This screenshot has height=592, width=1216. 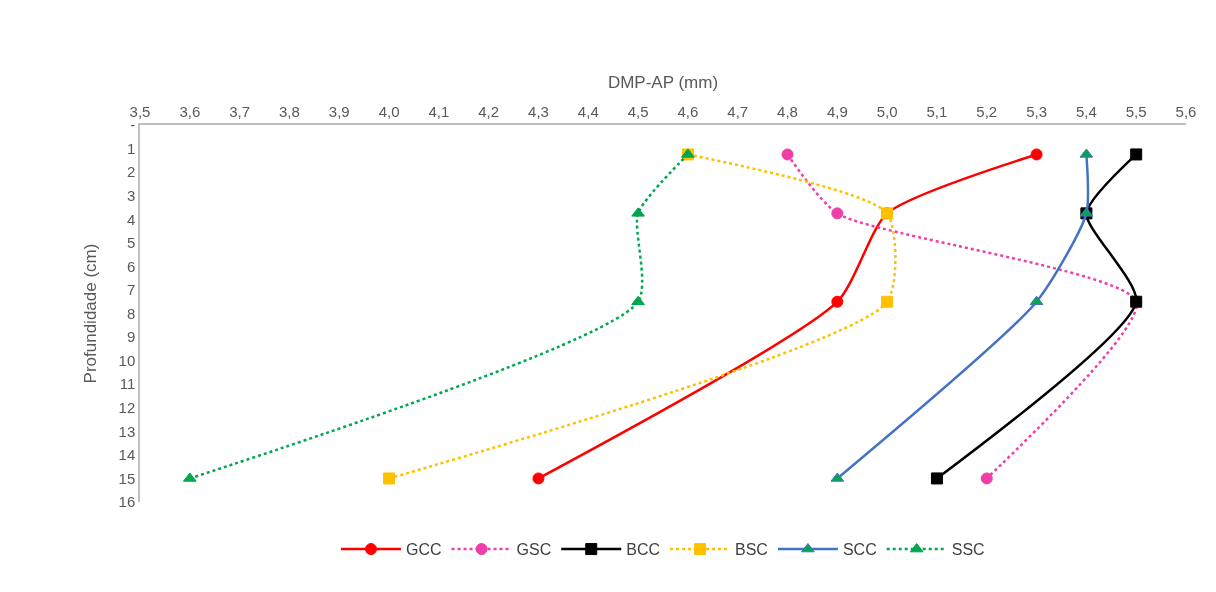 I want to click on x-tick-label: 4,5, so click(x=638, y=112).